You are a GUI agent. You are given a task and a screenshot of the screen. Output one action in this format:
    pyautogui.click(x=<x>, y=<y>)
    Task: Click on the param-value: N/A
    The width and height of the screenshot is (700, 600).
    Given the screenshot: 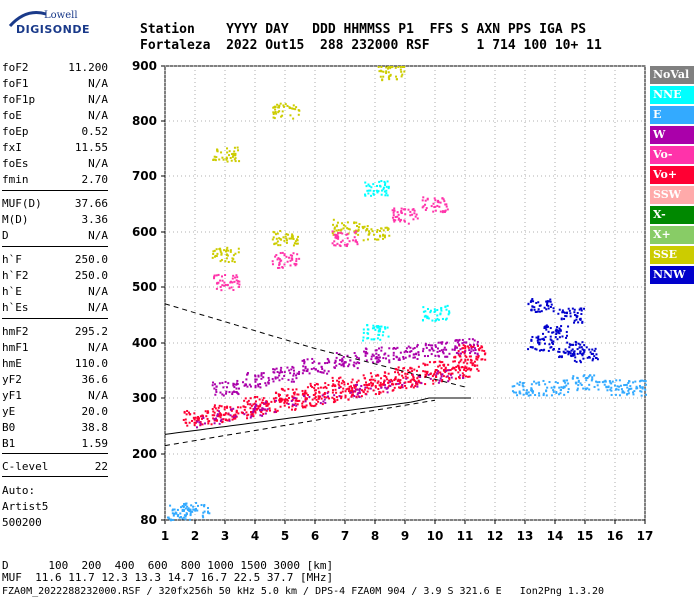 What is the action you would take?
    pyautogui.click(x=98, y=307)
    